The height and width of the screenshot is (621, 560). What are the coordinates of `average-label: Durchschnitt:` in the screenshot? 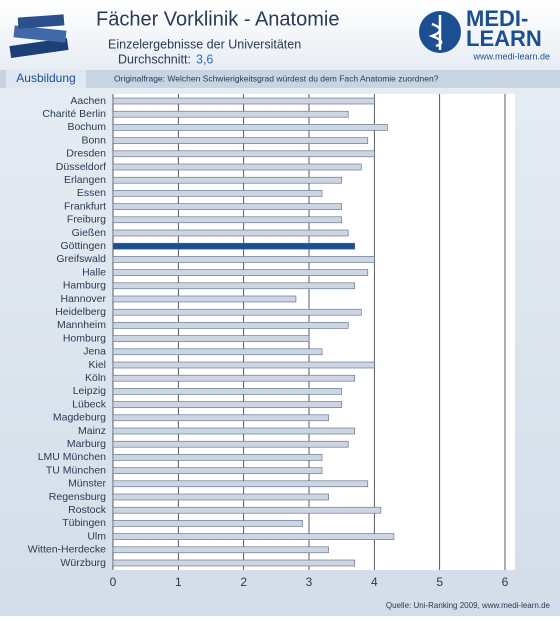 It's located at (154, 59).